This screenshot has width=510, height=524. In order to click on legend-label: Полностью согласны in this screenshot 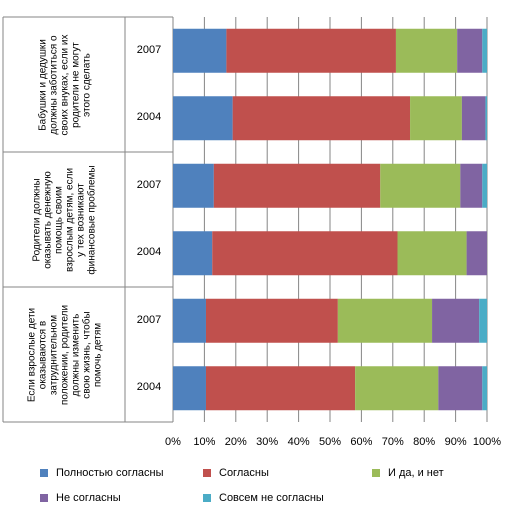, I will do `click(110, 473)`.